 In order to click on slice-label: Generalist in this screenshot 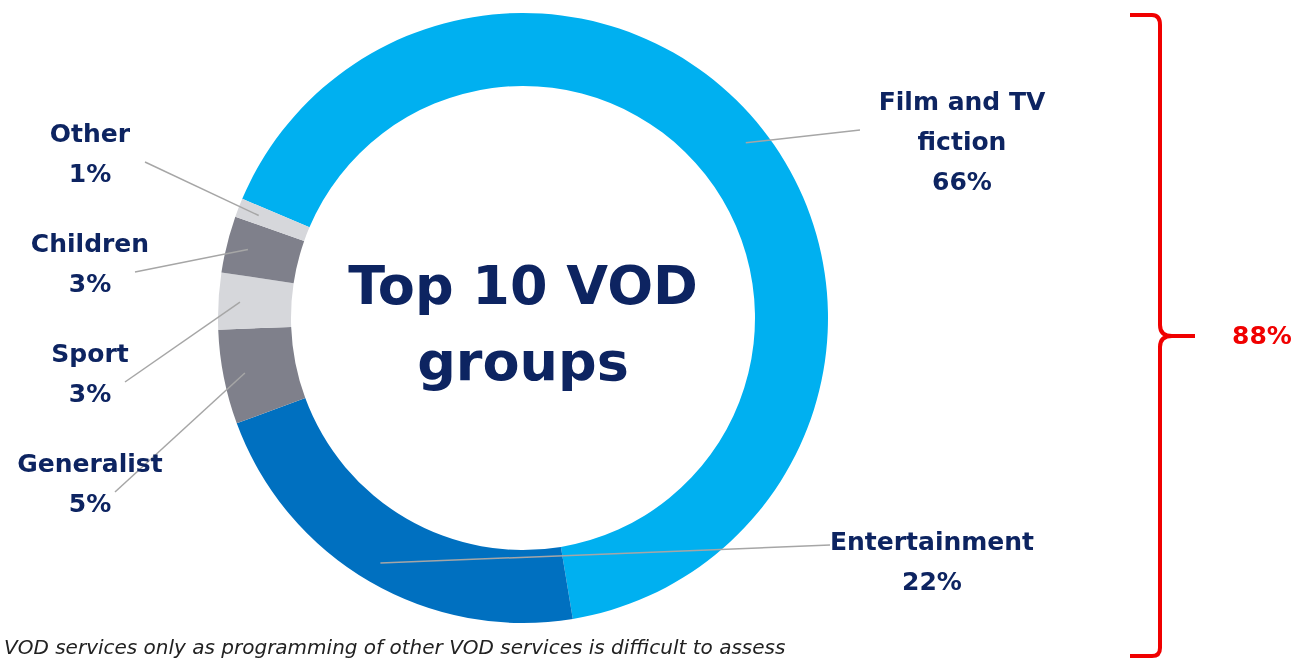, I will do `click(90, 463)`.